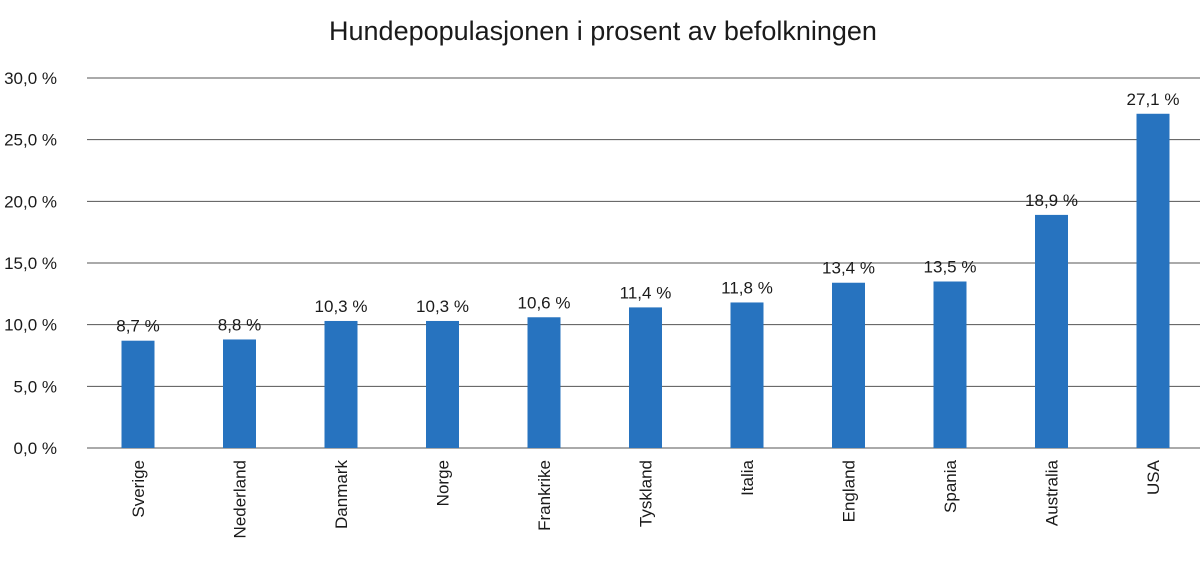 The width and height of the screenshot is (1200, 569). I want to click on data-label: 18,9 %, so click(1051, 200).